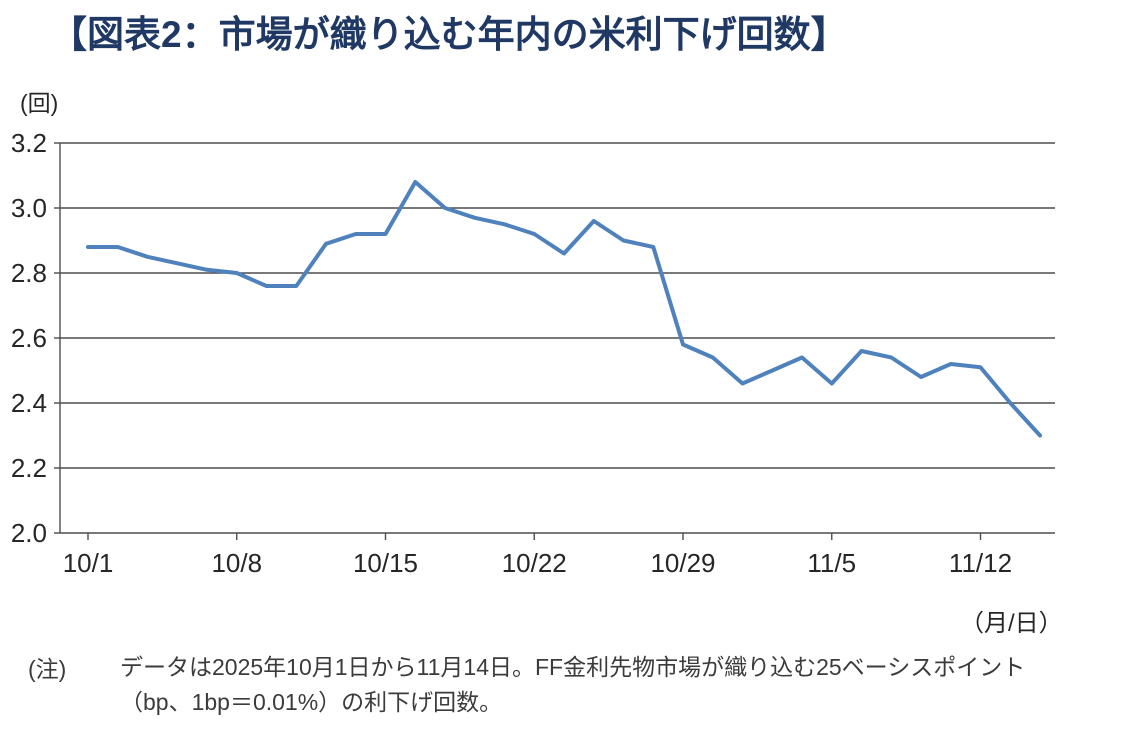 The width and height of the screenshot is (1129, 735). What do you see at coordinates (29, 403) in the screenshot?
I see `y-tick-label: 2.4` at bounding box center [29, 403].